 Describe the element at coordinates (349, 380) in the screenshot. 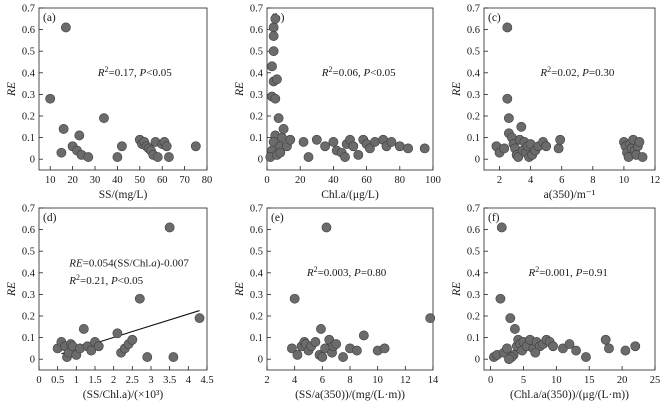

I see `x-tick-label: 8` at that location.